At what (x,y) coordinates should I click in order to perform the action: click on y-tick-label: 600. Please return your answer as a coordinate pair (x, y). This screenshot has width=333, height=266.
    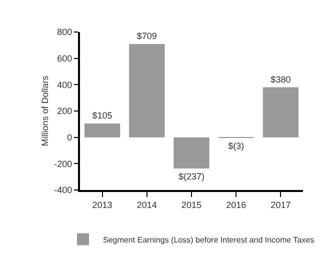
    Looking at the image, I should click on (64, 58).